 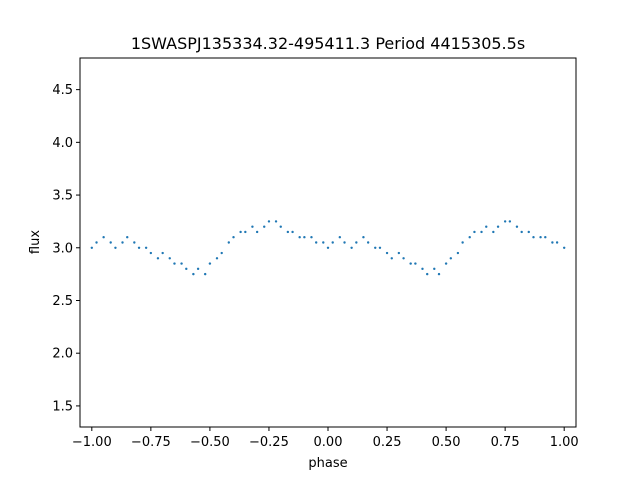 I want to click on x-tick-label: 1.00, so click(x=564, y=442).